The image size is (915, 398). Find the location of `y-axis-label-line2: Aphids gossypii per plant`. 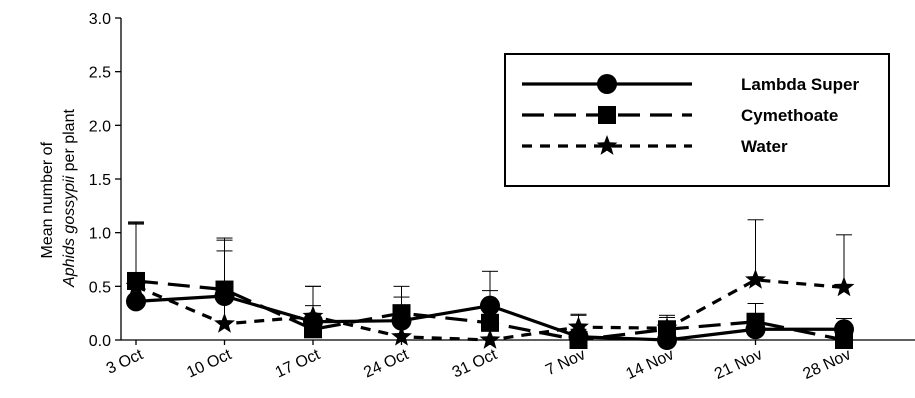

y-axis-label-line2: Aphids gossypii per plant is located at coordinates (69, 198).